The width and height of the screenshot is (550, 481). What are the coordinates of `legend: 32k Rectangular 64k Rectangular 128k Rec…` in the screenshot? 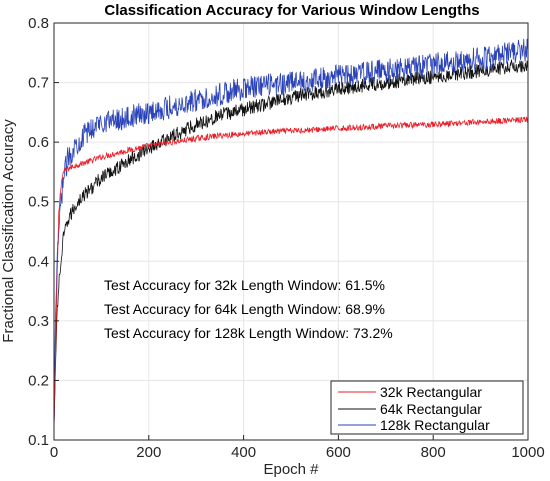 It's located at (427, 407).